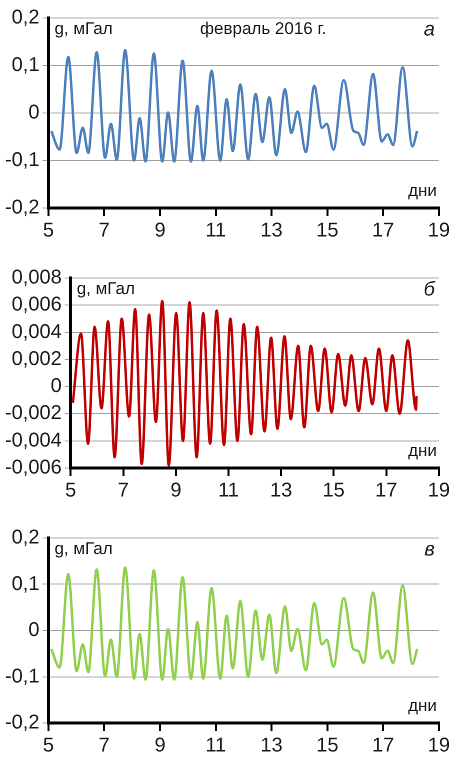 The image size is (453, 765). What do you see at coordinates (33, 440) in the screenshot?
I see `y-tick-label: -0,004` at bounding box center [33, 440].